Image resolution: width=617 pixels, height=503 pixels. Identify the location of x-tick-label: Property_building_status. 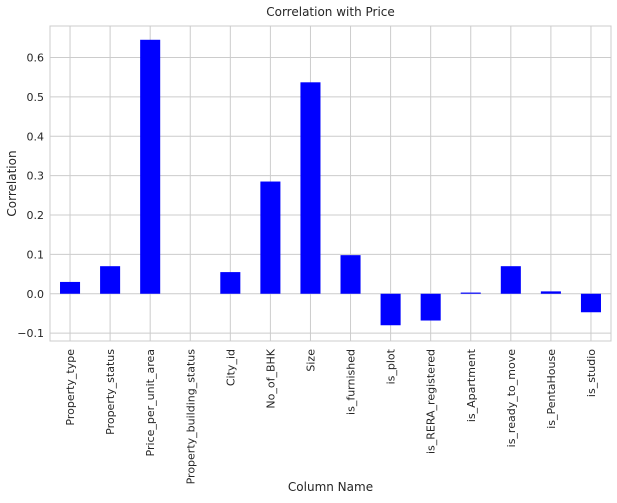
(190, 417).